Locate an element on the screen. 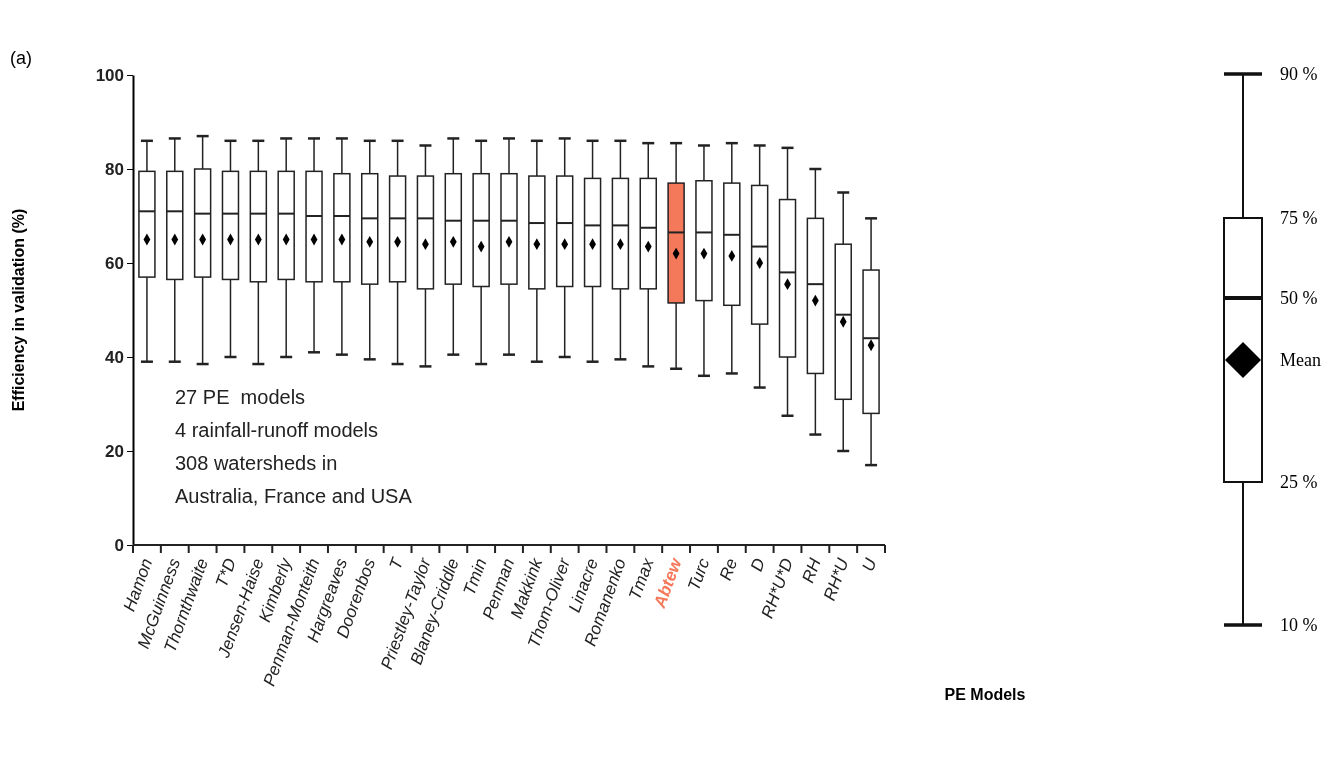 The height and width of the screenshot is (766, 1341). x-tick-label: U is located at coordinates (869, 564).